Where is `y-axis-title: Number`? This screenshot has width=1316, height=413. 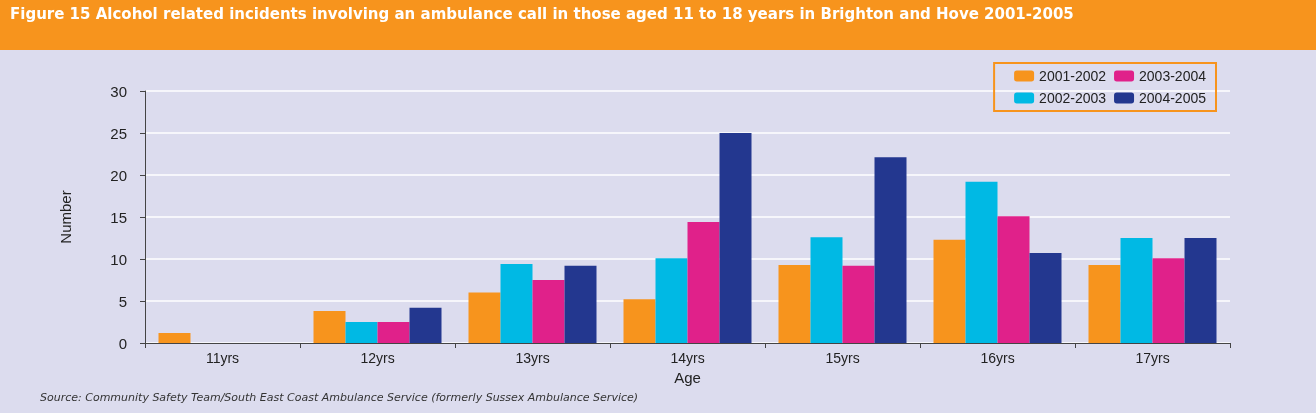
y-axis-title: Number is located at coordinates (65, 217).